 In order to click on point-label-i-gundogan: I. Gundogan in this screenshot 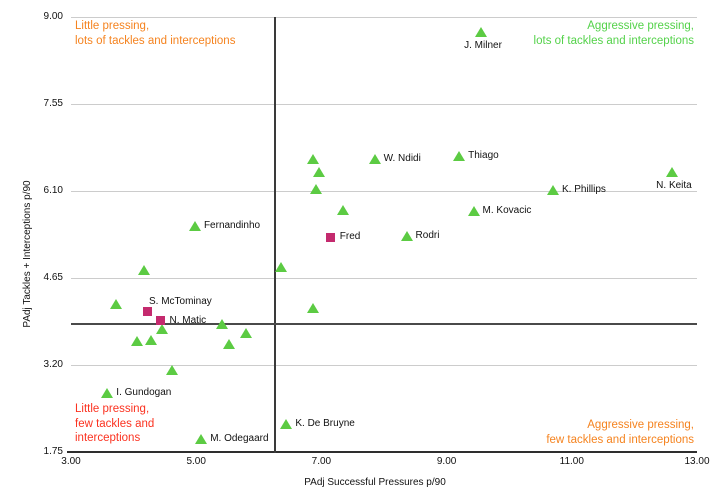, I will do `click(144, 393)`.